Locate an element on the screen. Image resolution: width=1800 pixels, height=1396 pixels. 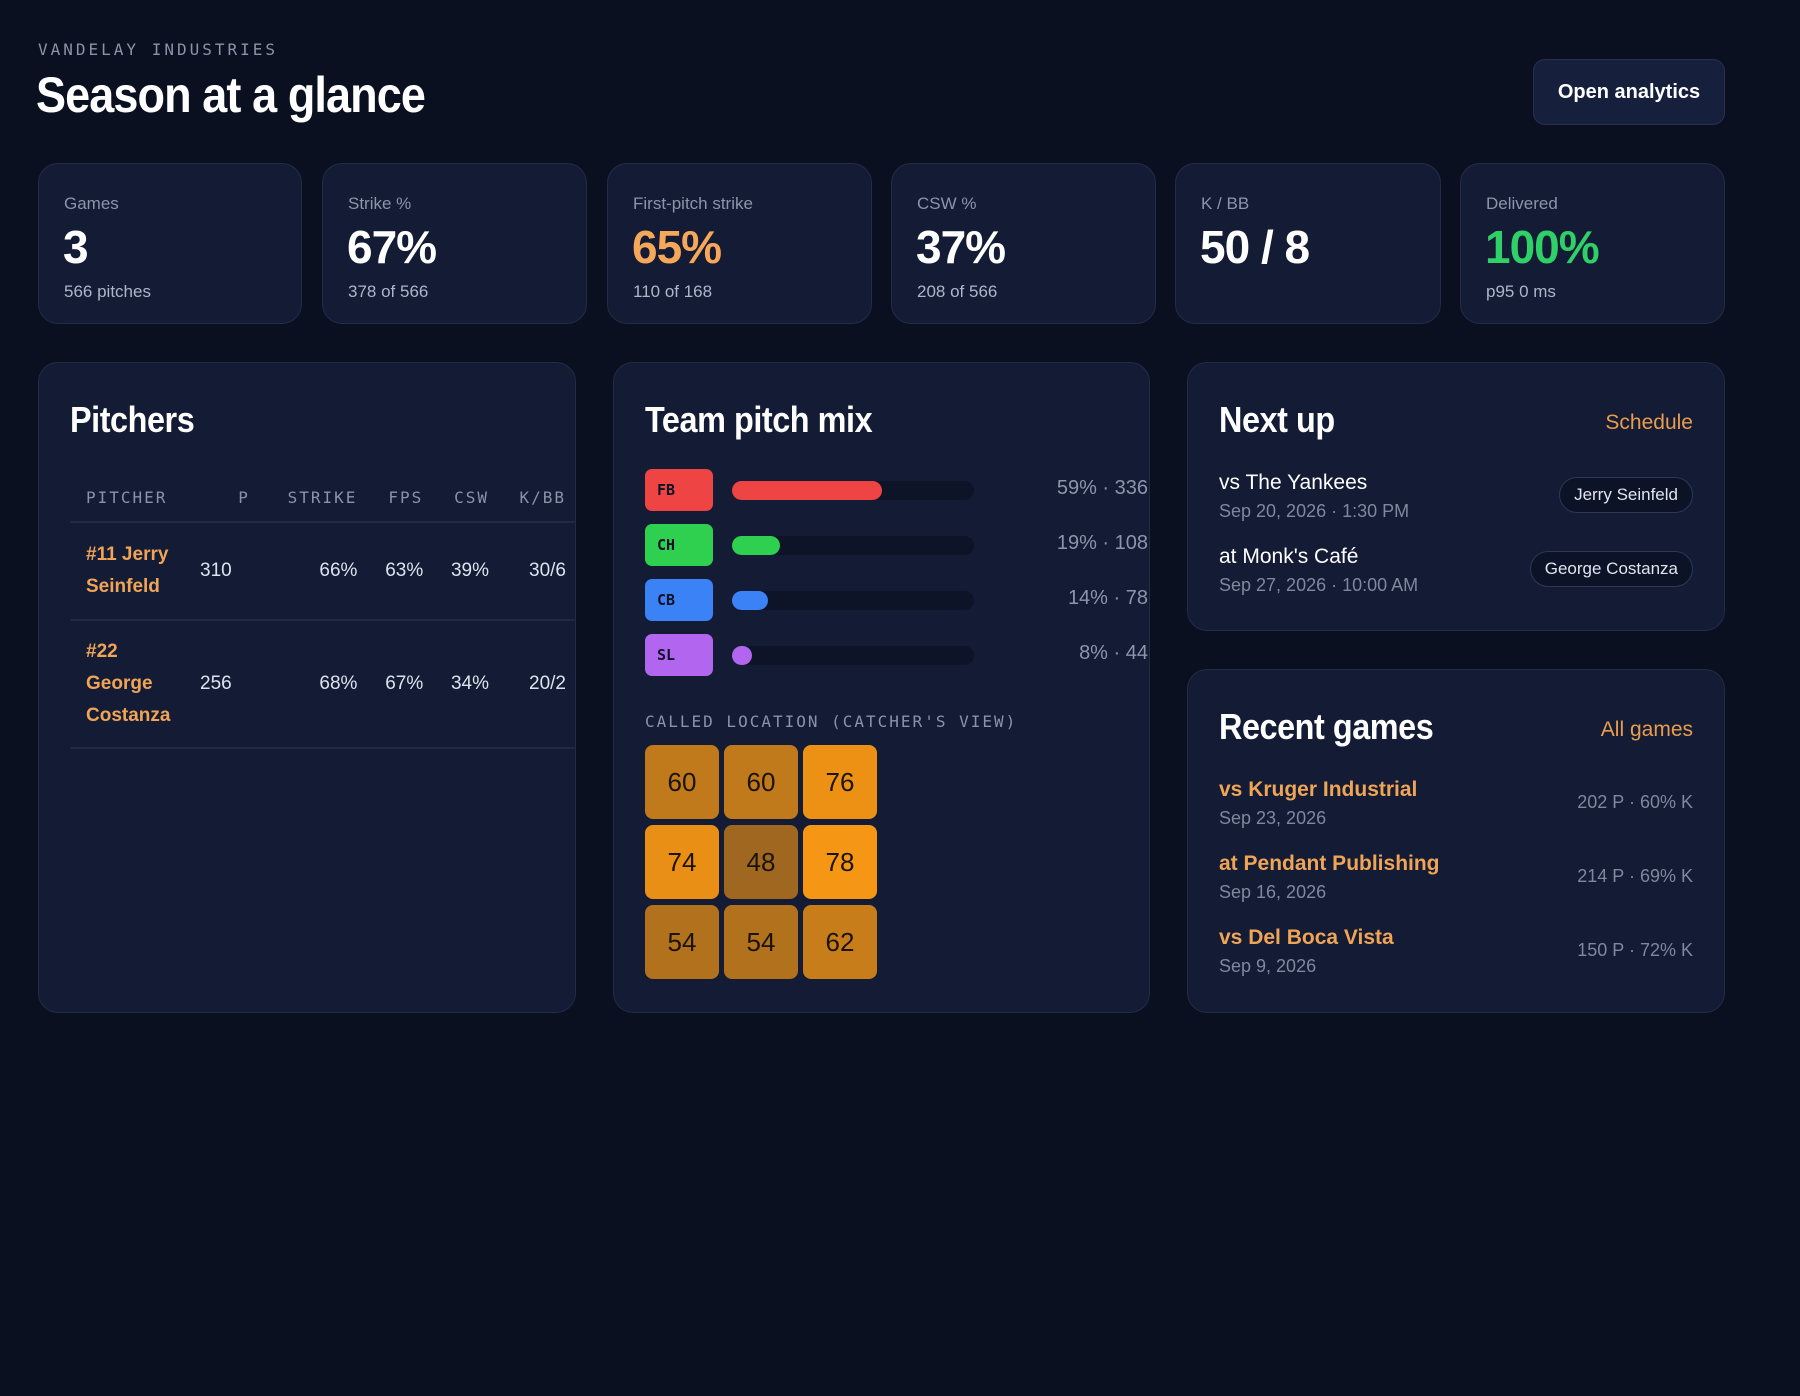
pitcher-name-link: #22 George Costanza is located at coordinates (128, 684).